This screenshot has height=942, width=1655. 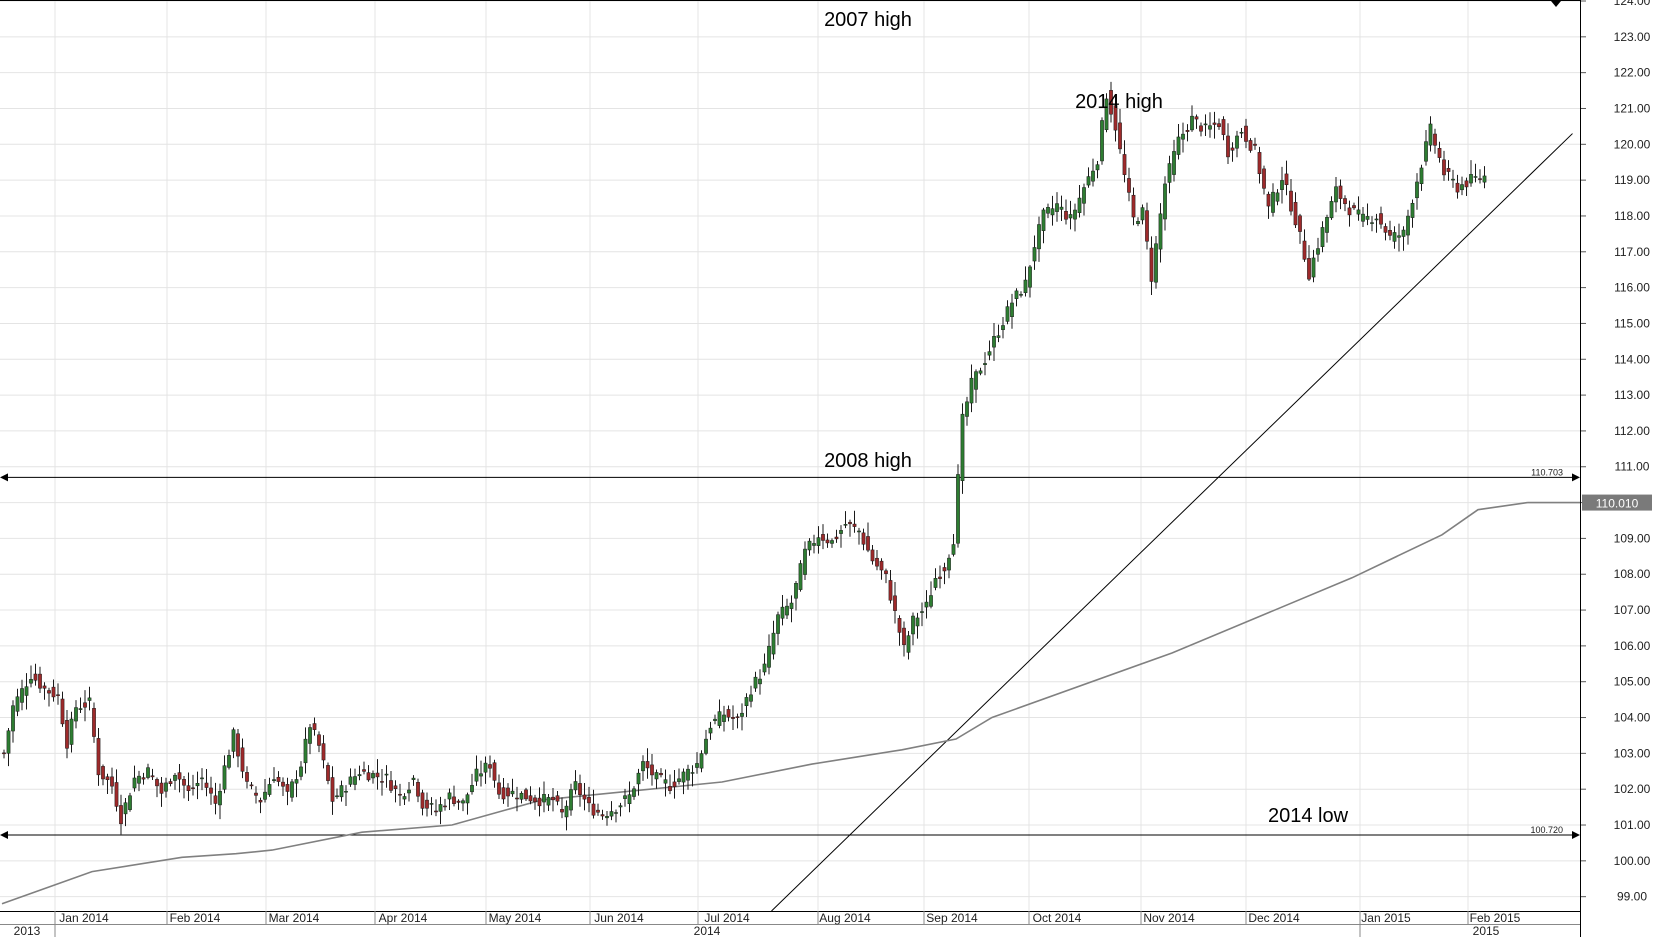 What do you see at coordinates (1632, 646) in the screenshot?
I see `y-tick-label: 106.00` at bounding box center [1632, 646].